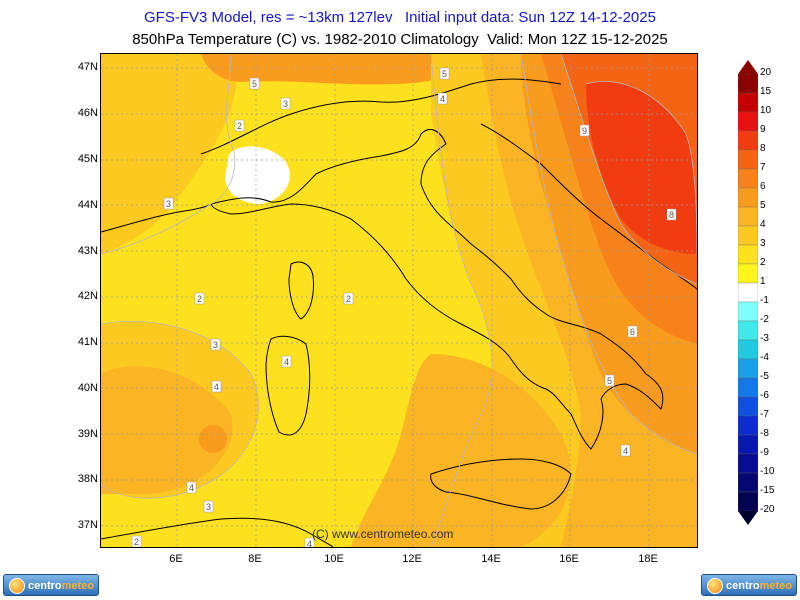 The width and height of the screenshot is (800, 600). What do you see at coordinates (217, 532) in the screenshot?
I see `africa-coast` at bounding box center [217, 532].